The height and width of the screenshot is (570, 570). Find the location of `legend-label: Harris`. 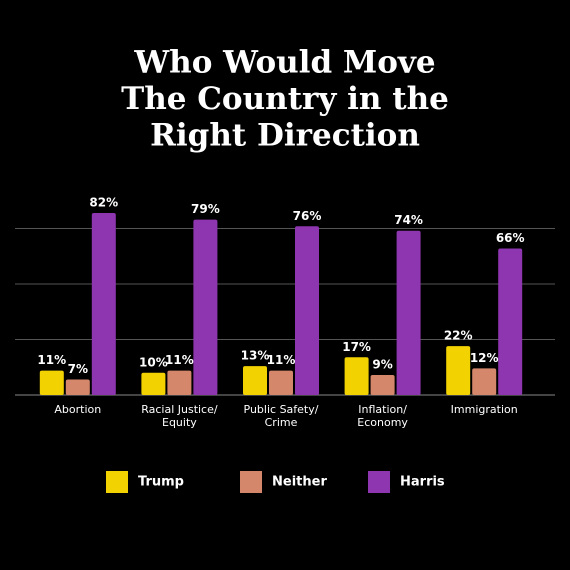

legend-label: Harris is located at coordinates (422, 482).